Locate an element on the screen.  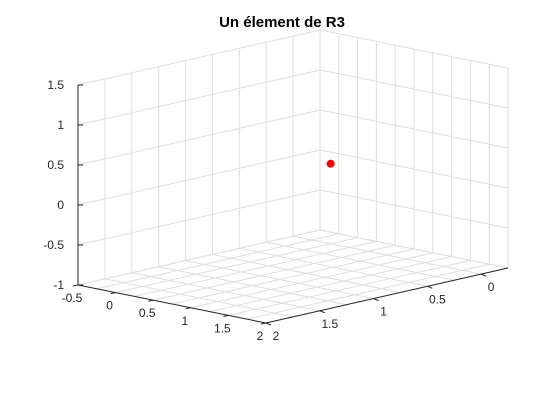
chart-title: Un élement de R3 is located at coordinates (282, 22).